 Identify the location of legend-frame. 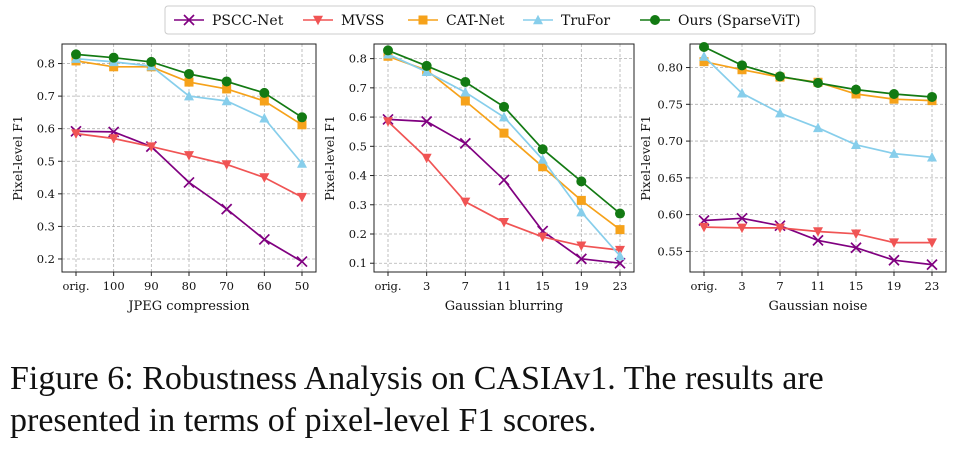
(490, 20).